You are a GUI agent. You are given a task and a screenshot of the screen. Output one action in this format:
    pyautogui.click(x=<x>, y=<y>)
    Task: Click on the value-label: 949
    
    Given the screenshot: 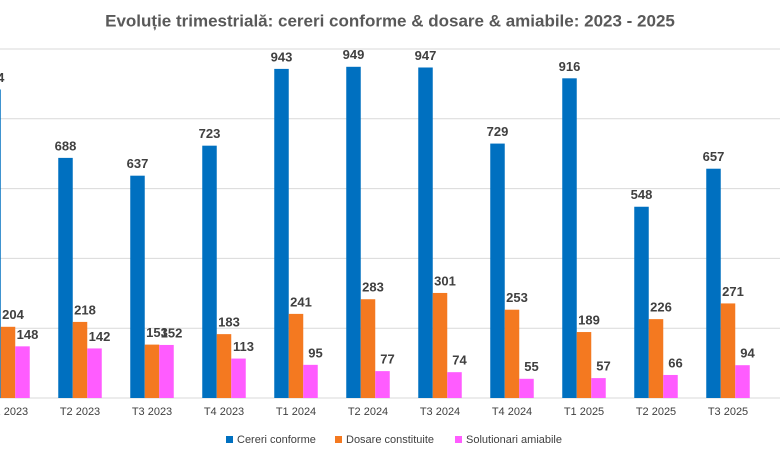 What is the action you would take?
    pyautogui.click(x=354, y=54)
    